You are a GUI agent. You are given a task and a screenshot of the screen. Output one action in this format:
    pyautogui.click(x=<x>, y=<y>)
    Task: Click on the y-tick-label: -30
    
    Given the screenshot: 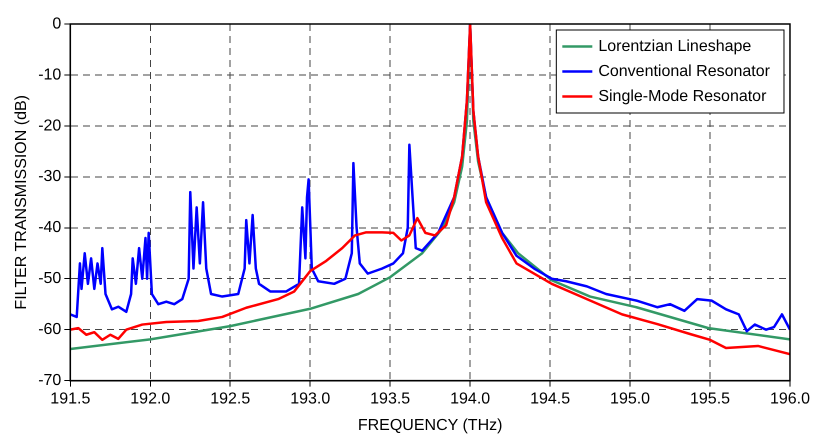 What is the action you would take?
    pyautogui.click(x=50, y=177)
    